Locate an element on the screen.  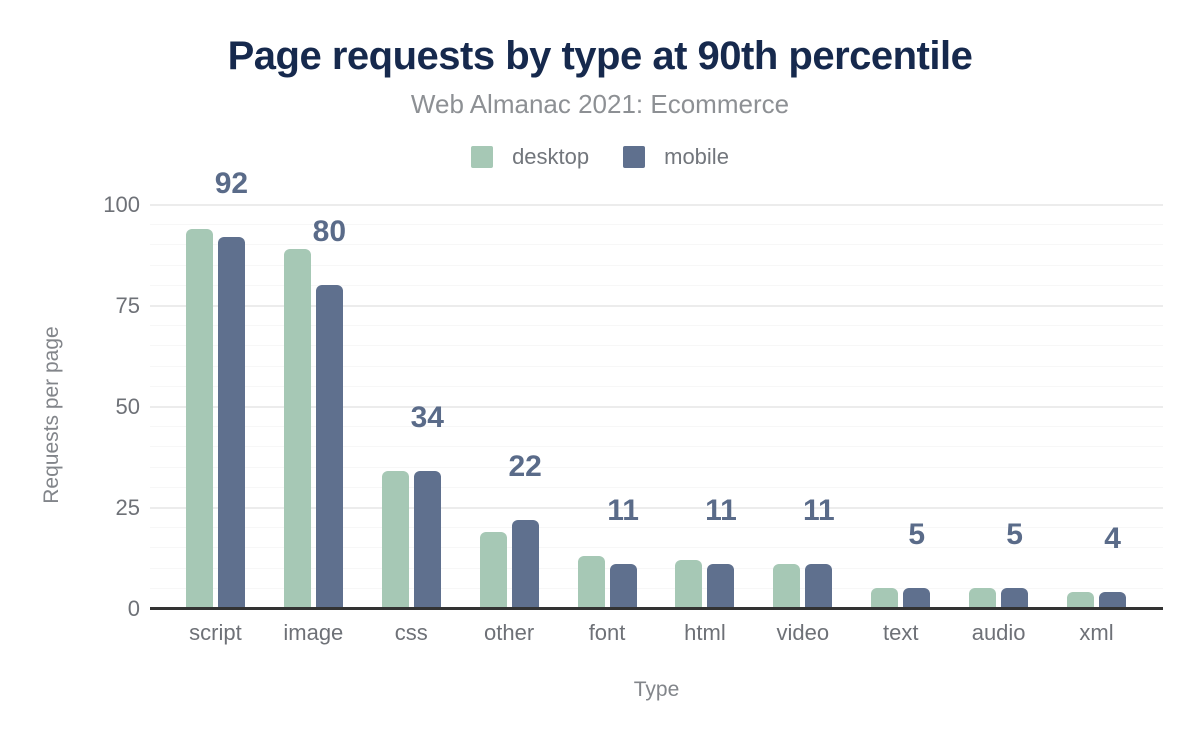
bar-desktop-html is located at coordinates (689, 584).